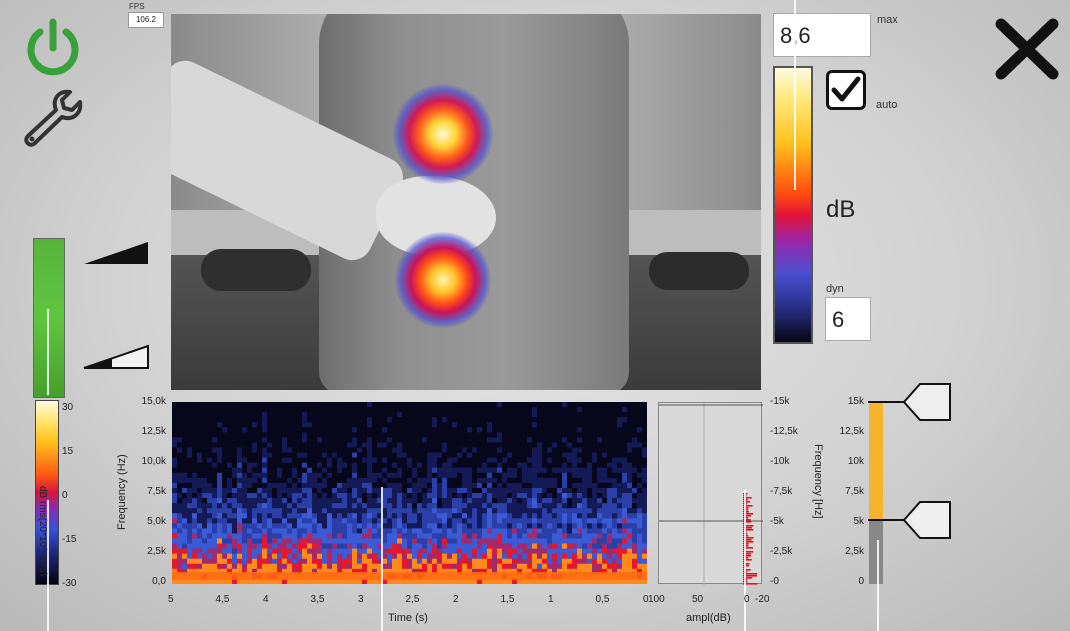 The image size is (1070, 631). Describe the element at coordinates (1027, 49) in the screenshot. I see `close-icon` at that location.